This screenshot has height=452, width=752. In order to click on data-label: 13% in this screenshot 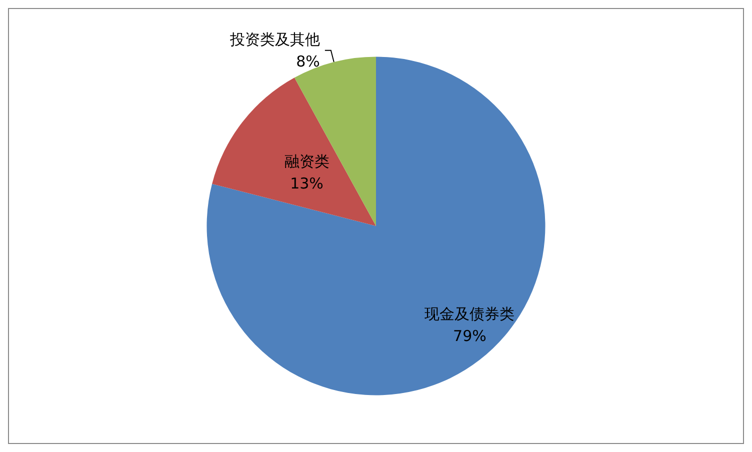, I will do `click(307, 183)`.